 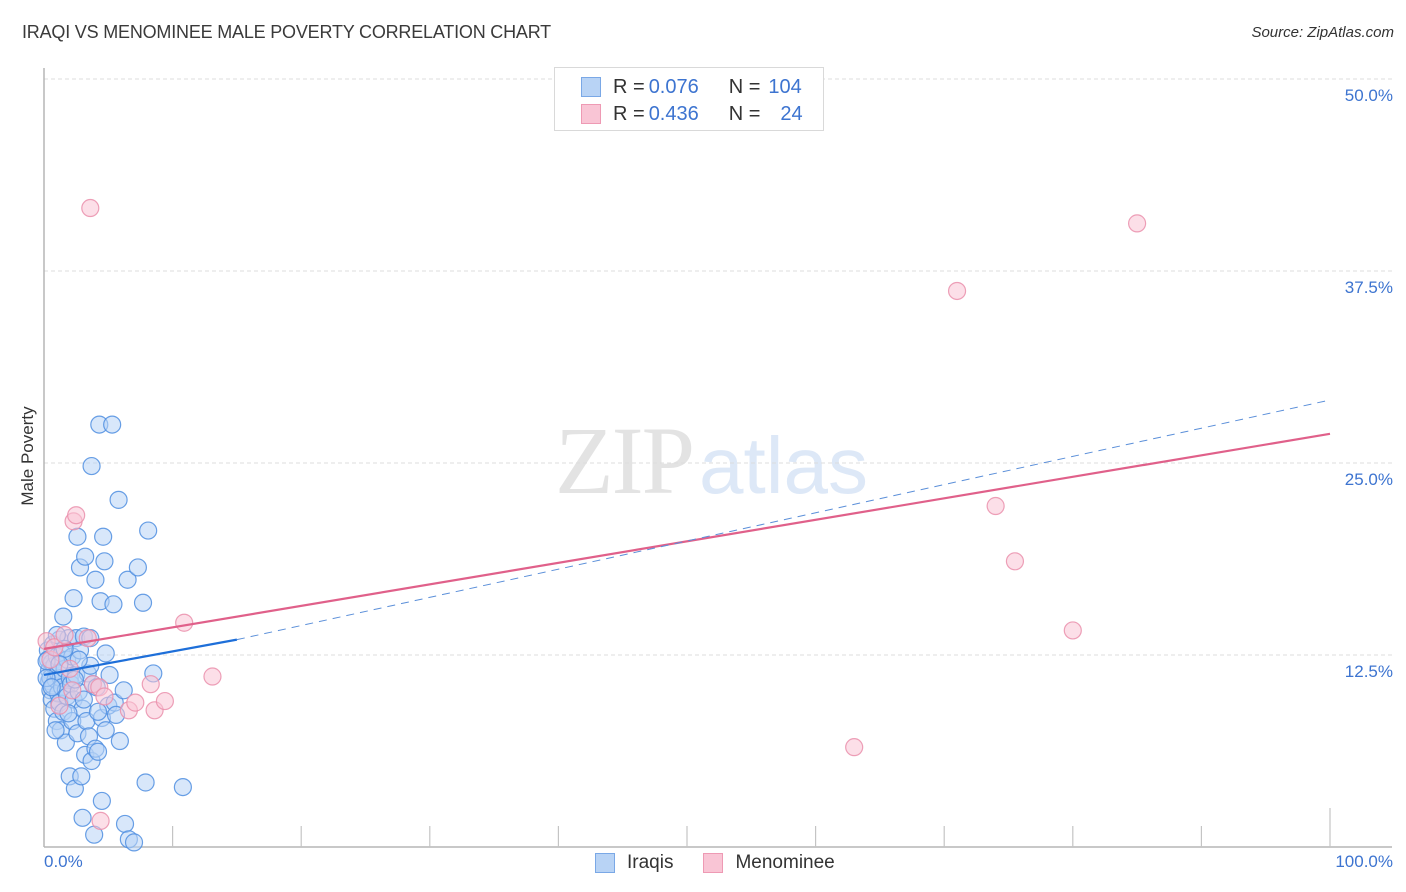 What do you see at coordinates (673, 86) in the screenshot?
I see `r-value: 0.076` at bounding box center [673, 86].